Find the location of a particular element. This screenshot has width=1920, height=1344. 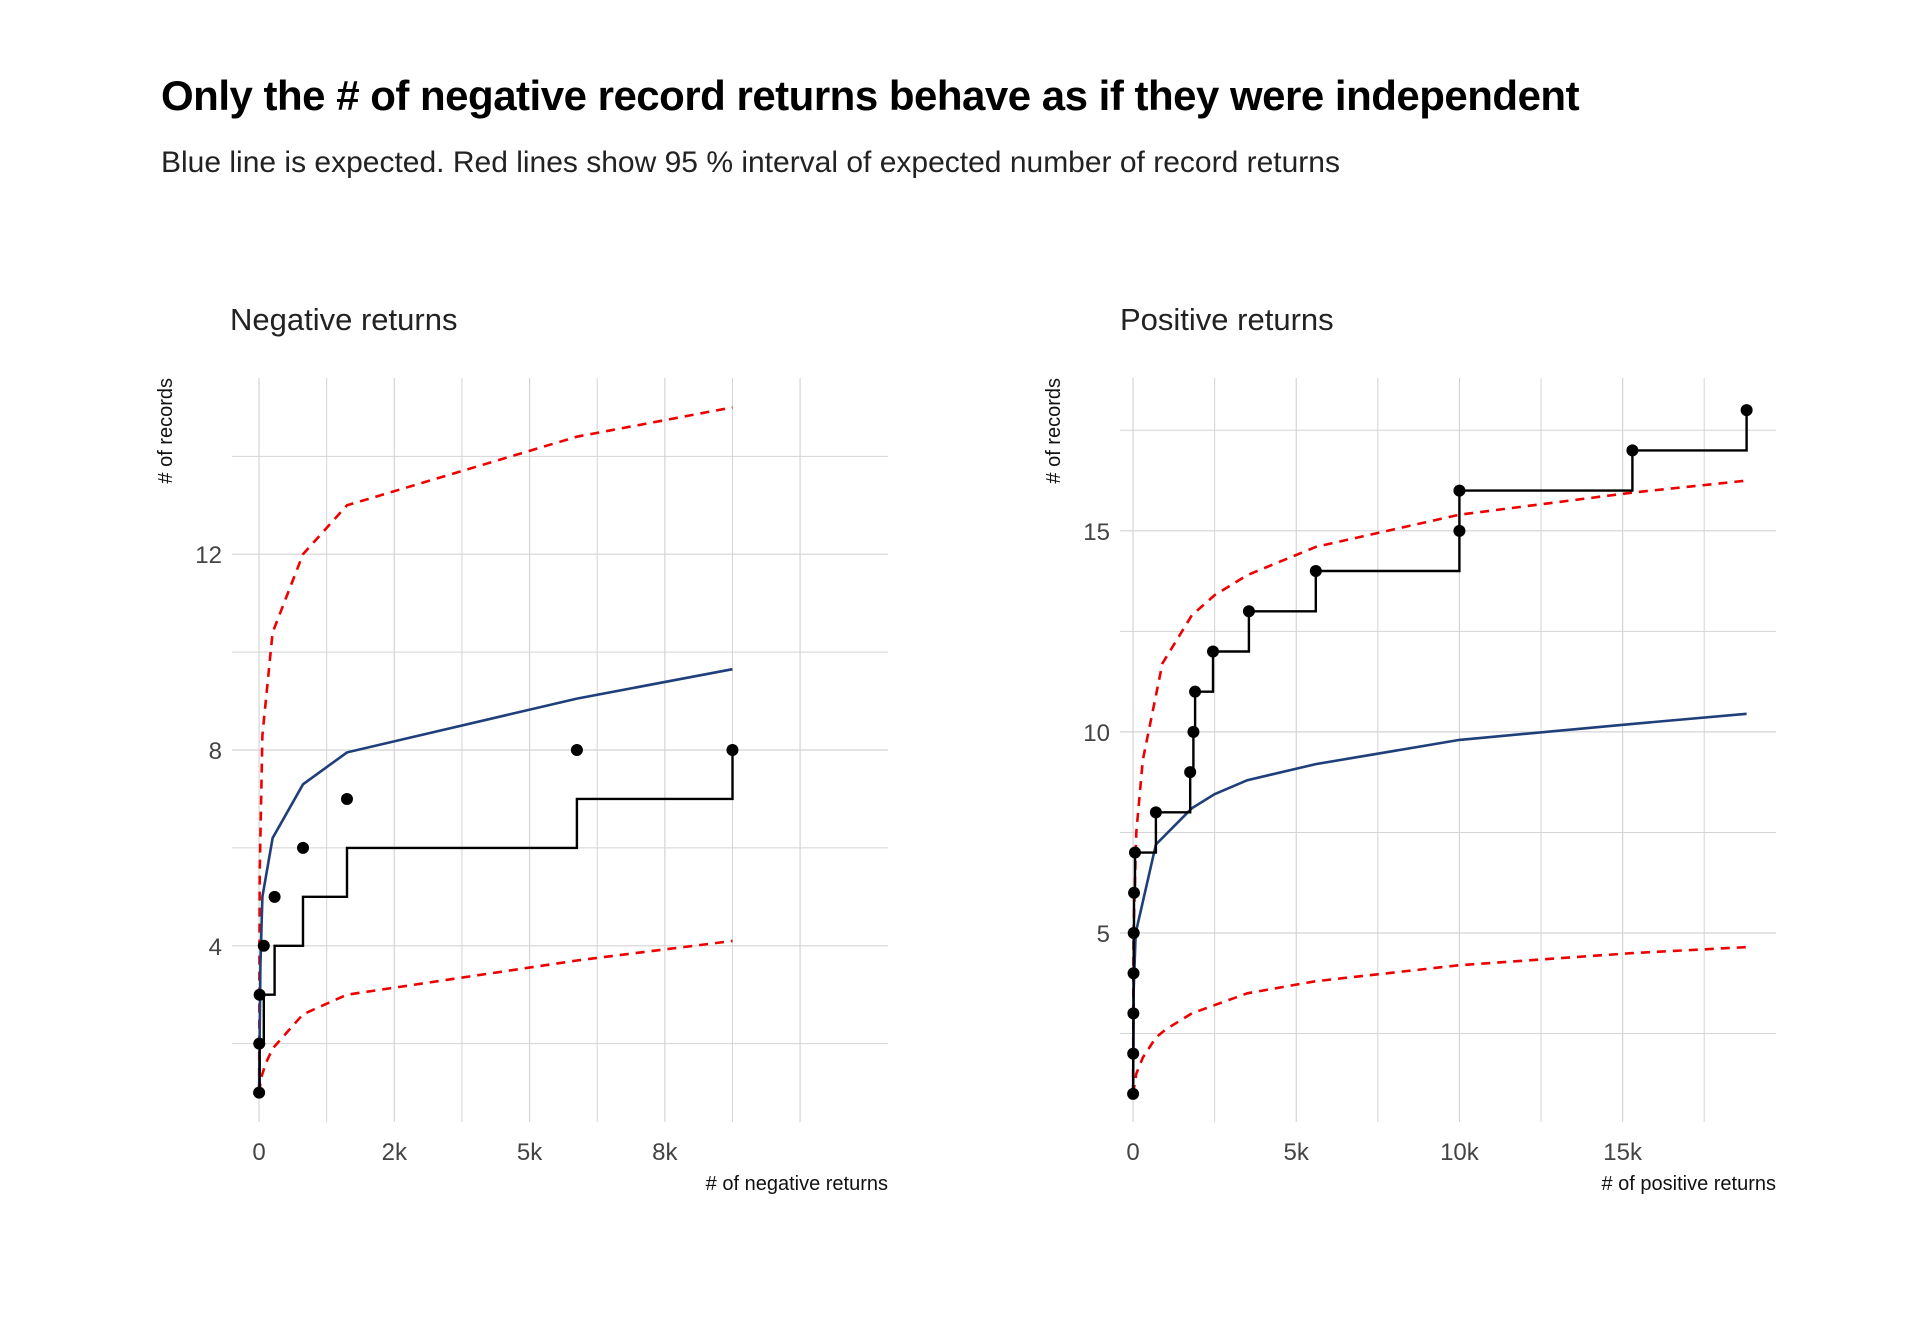

y-tick-label: 5 is located at coordinates (1103, 934).